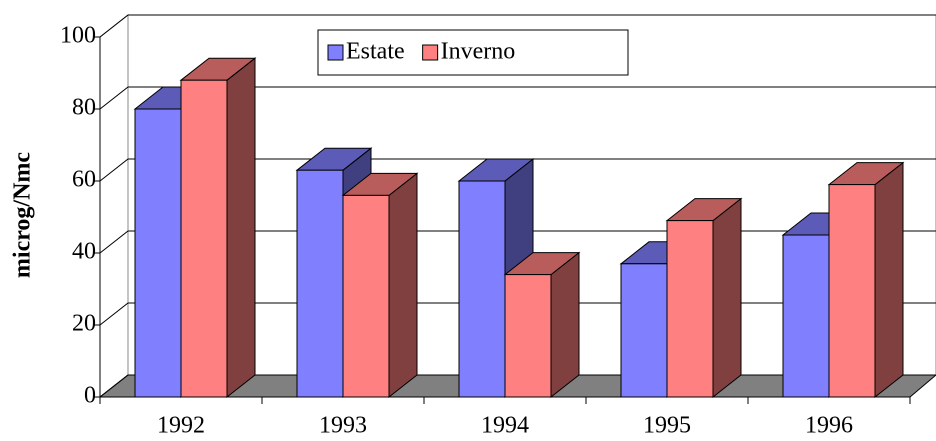 This screenshot has height=441, width=936. What do you see at coordinates (23, 215) in the screenshot?
I see `y-axis-label: microg/Nmc` at bounding box center [23, 215].